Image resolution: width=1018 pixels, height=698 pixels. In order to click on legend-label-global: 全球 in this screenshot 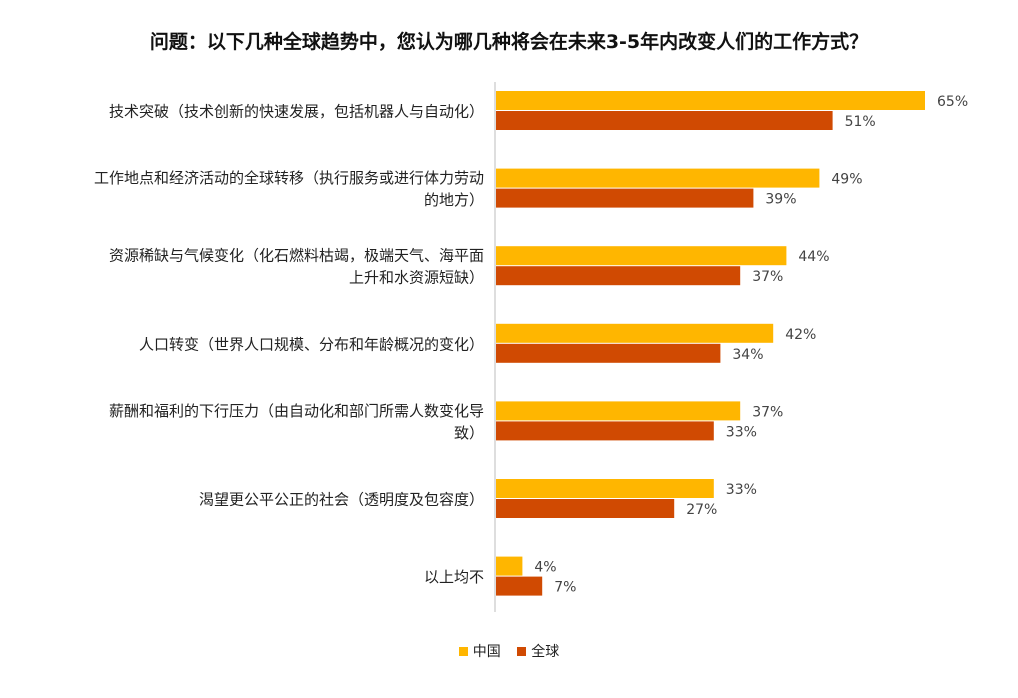, I will do `click(545, 652)`.